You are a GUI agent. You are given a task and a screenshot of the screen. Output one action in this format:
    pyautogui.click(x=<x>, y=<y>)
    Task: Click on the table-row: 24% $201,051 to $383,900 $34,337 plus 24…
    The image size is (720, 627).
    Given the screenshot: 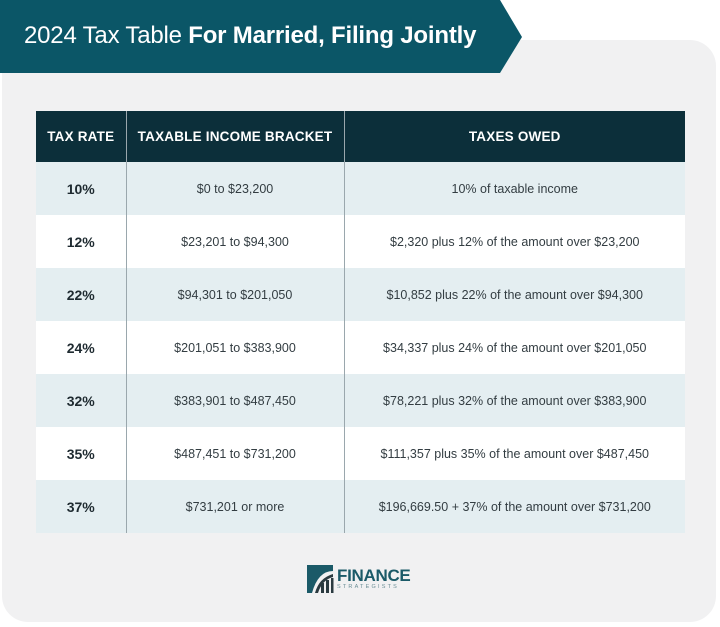 What is the action you would take?
    pyautogui.click(x=360, y=347)
    